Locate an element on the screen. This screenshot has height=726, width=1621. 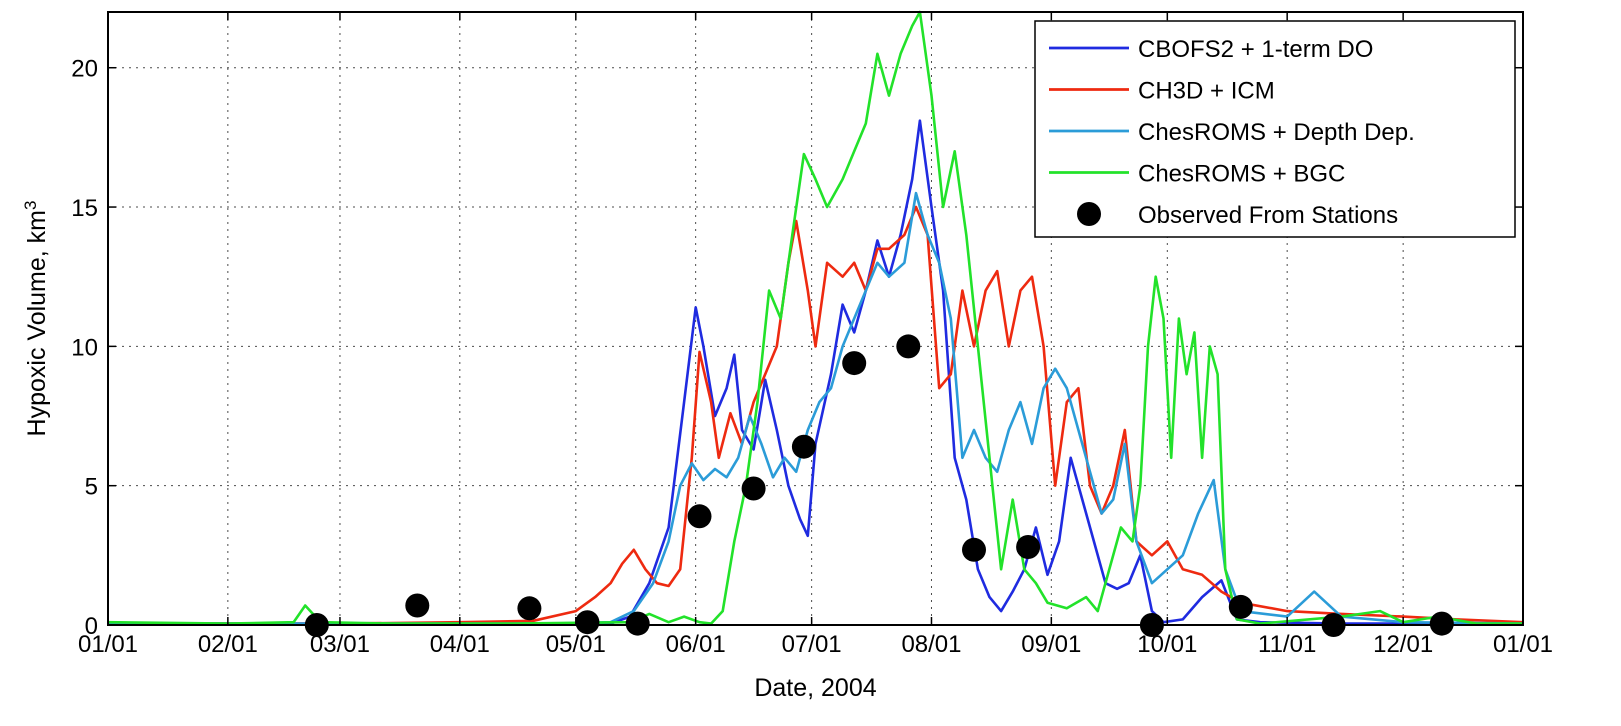
y-tick-label: 20 is located at coordinates (84, 69).